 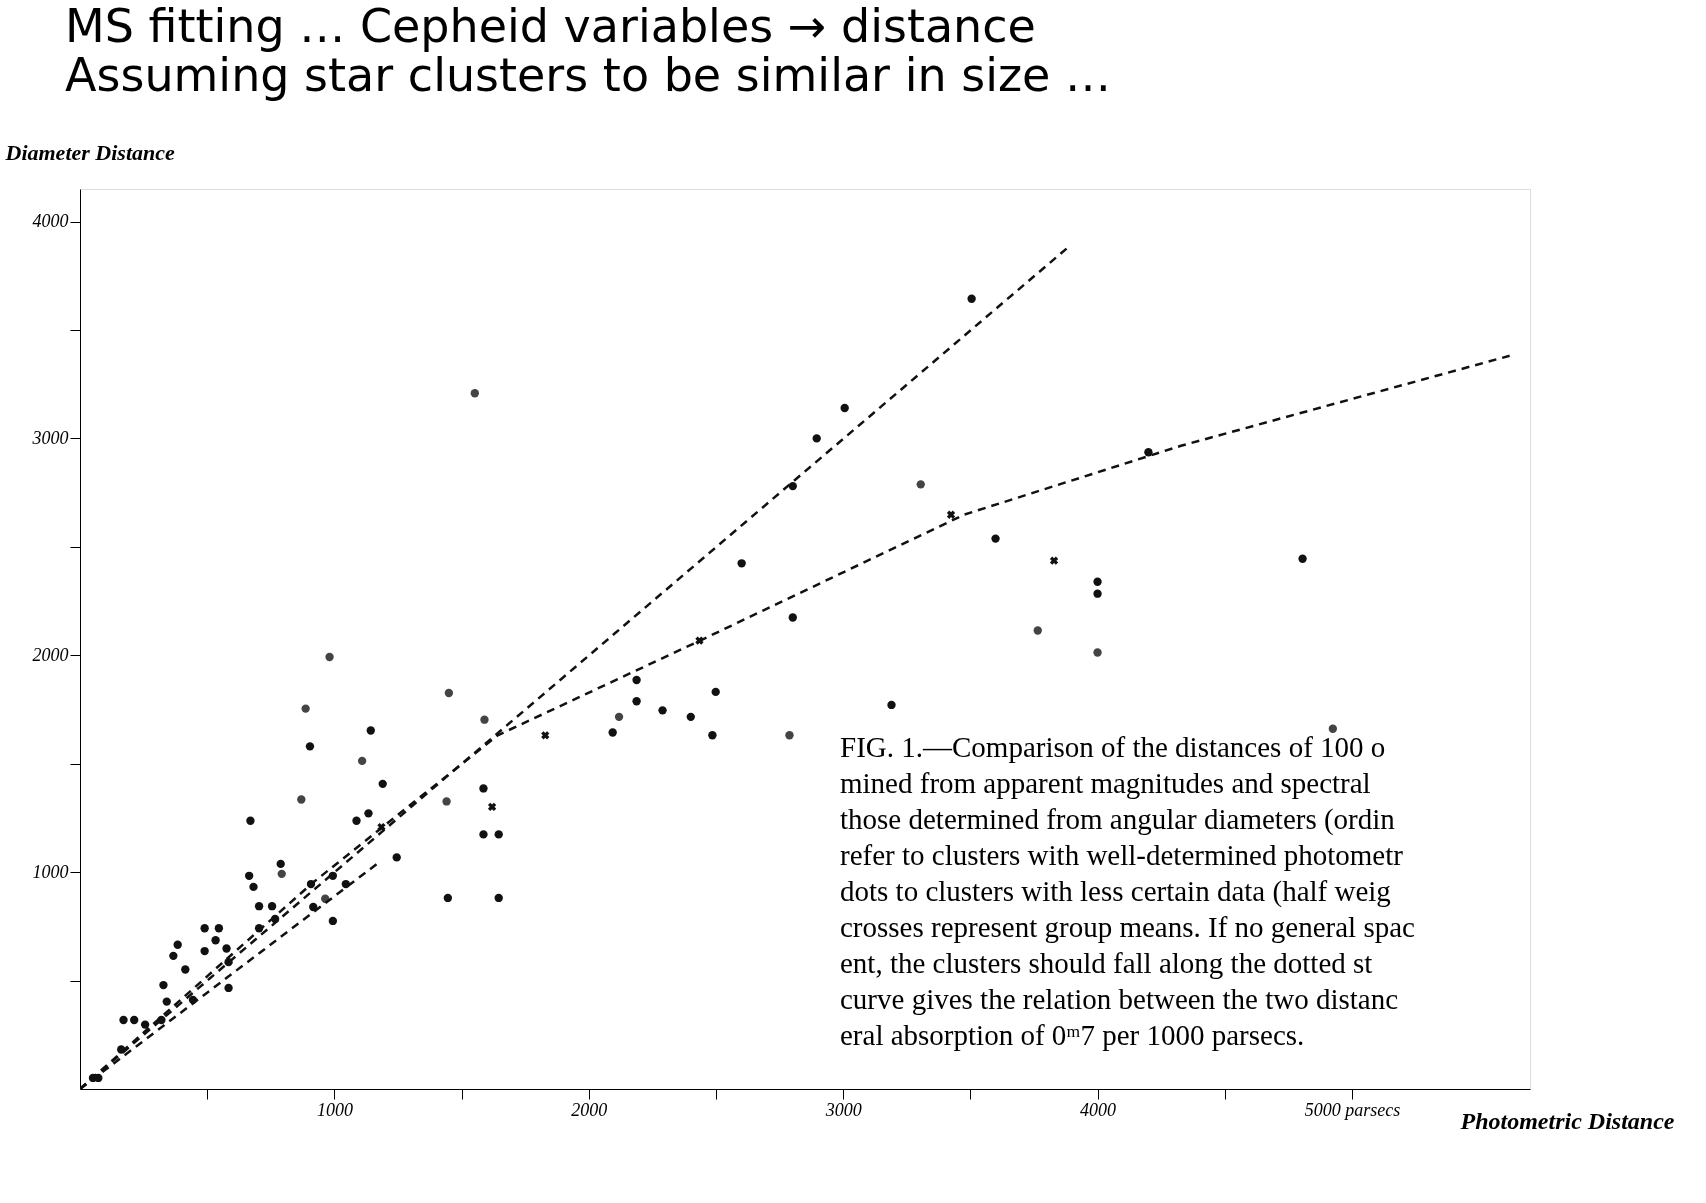 I want to click on y-tick-label: 3000, so click(x=50, y=437).